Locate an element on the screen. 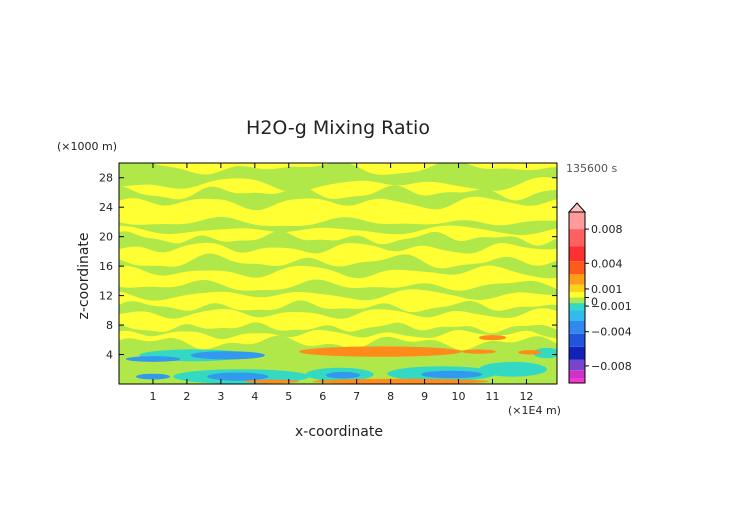 The height and width of the screenshot is (532, 752). x-tick-label: 9 is located at coordinates (424, 396).